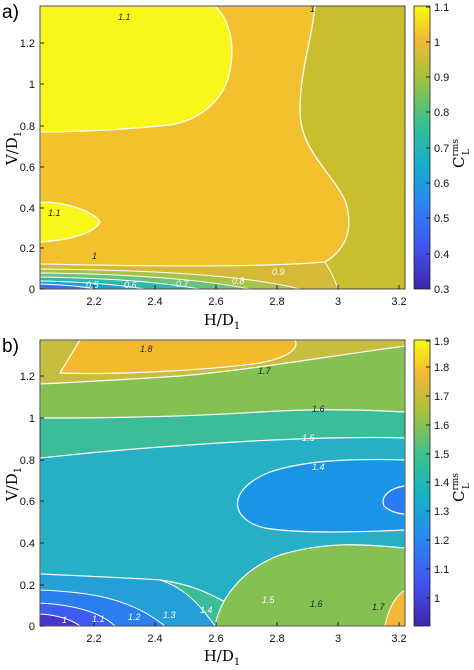 This screenshot has width=474, height=670. What do you see at coordinates (441, 426) in the screenshot?
I see `colorbar-tick-label: 1.6` at bounding box center [441, 426].